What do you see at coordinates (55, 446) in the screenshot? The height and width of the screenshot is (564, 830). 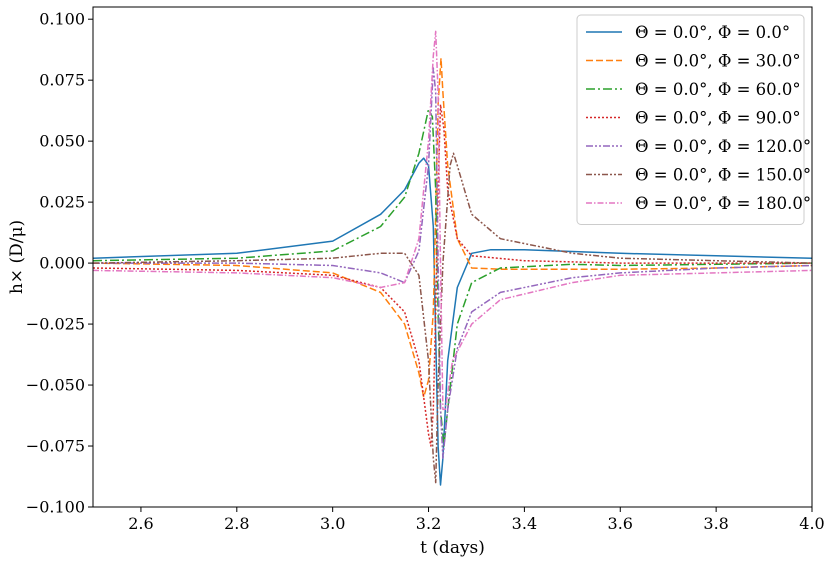 I see `y-tick-label: −0.075` at bounding box center [55, 446].